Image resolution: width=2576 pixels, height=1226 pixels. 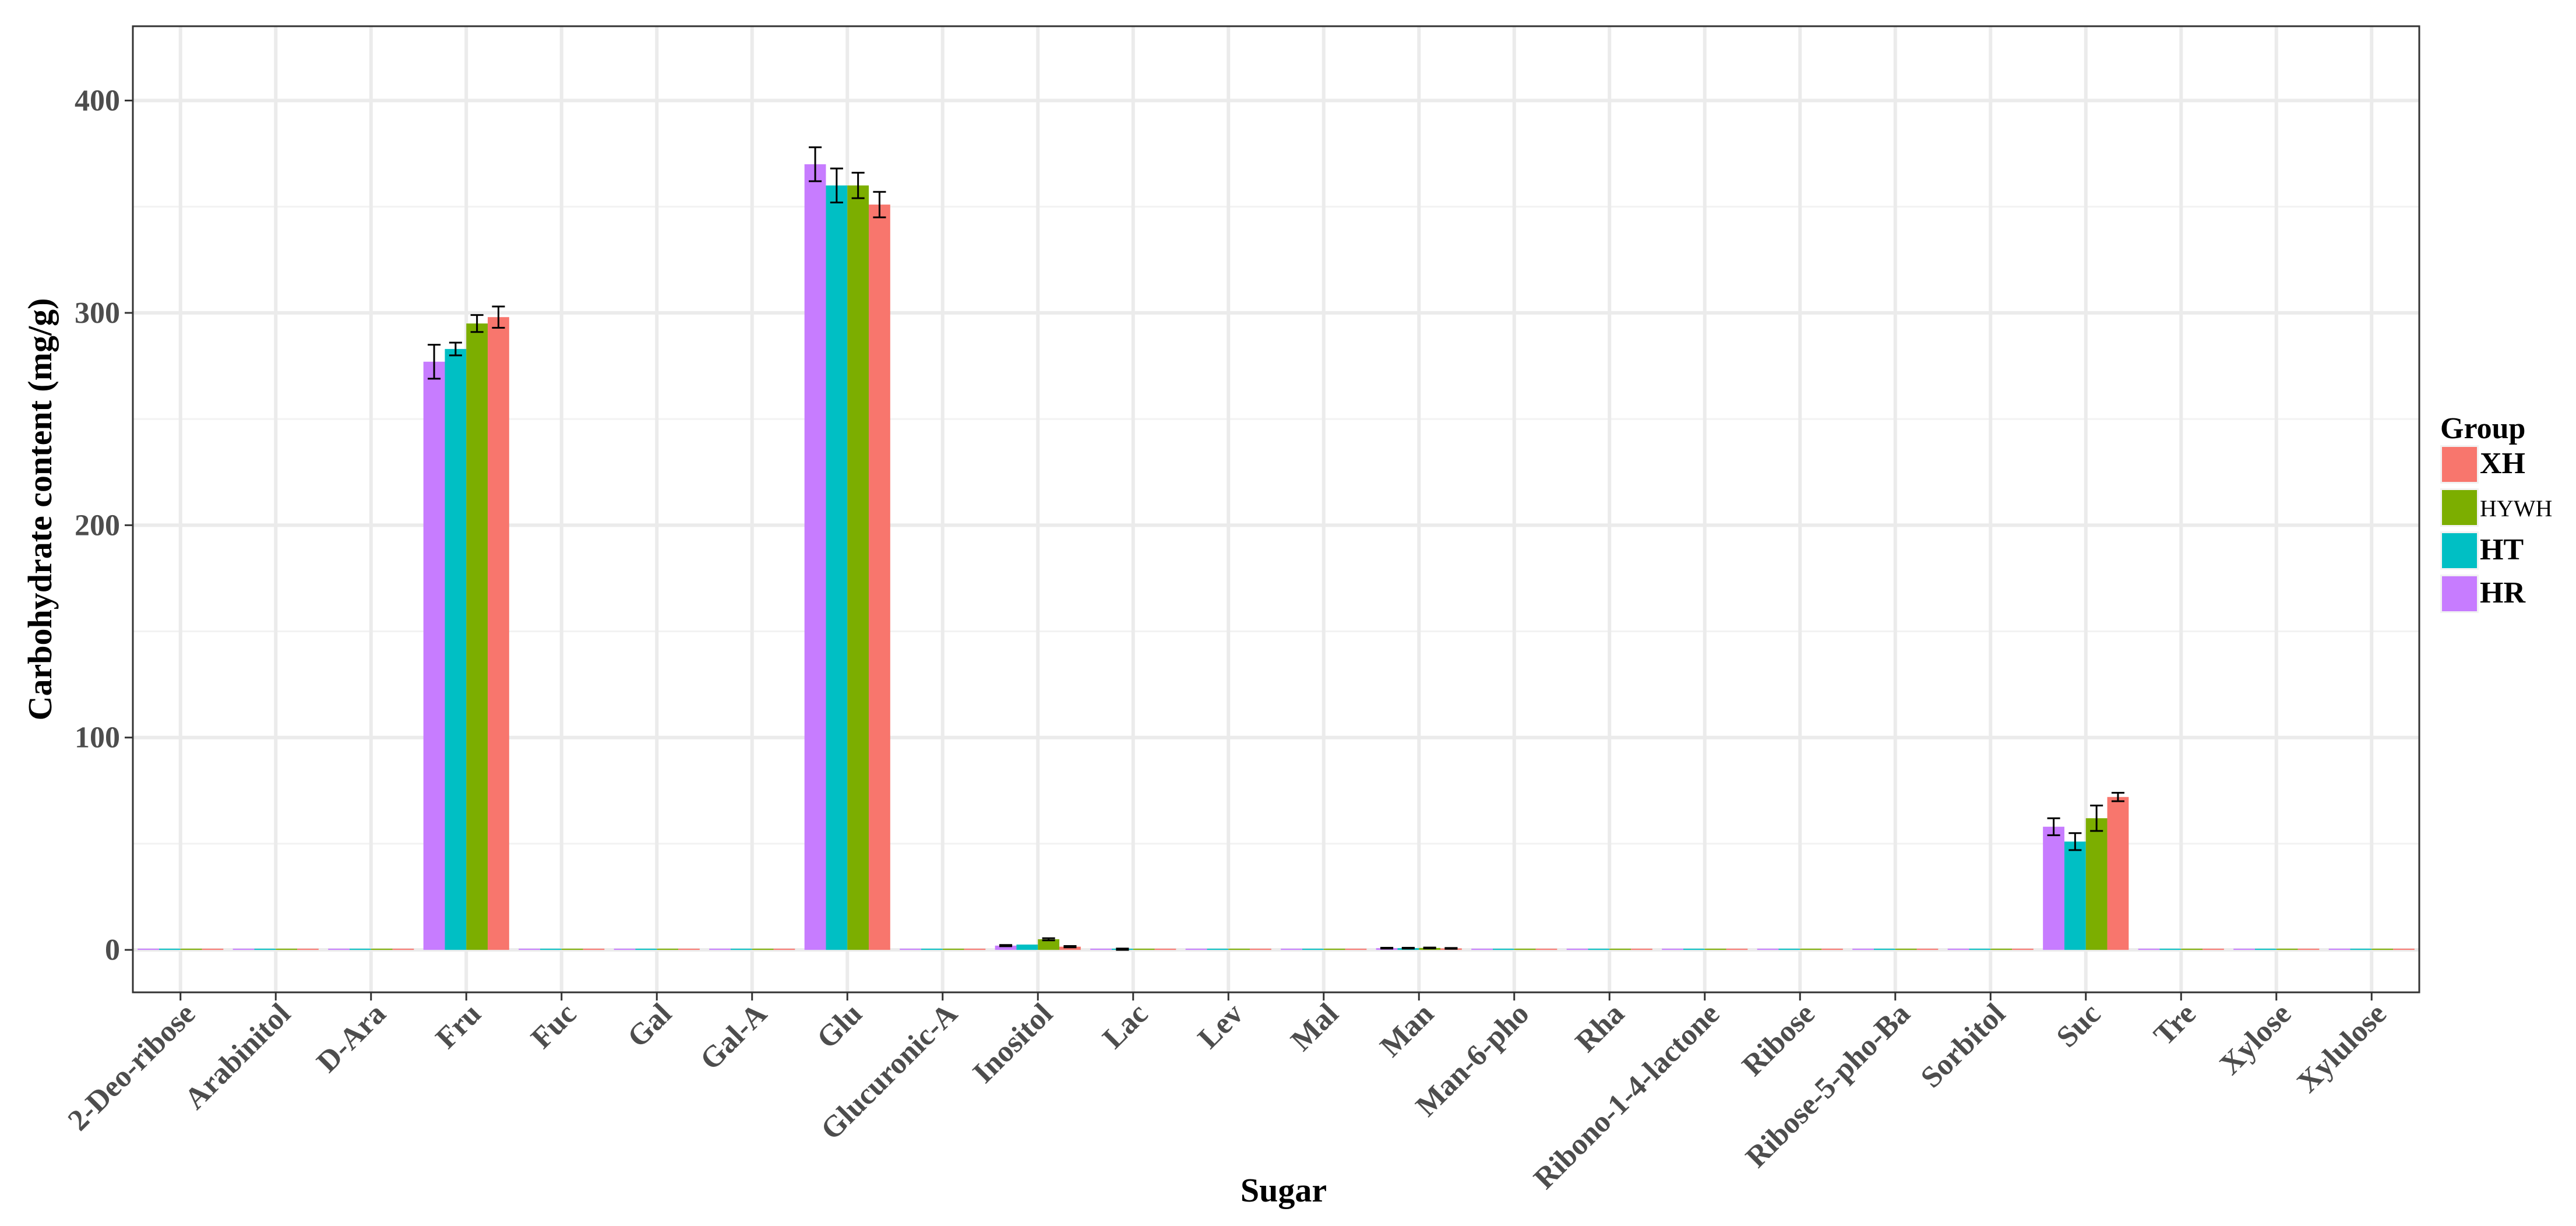 I want to click on legend-title: Group, so click(x=2482, y=428).